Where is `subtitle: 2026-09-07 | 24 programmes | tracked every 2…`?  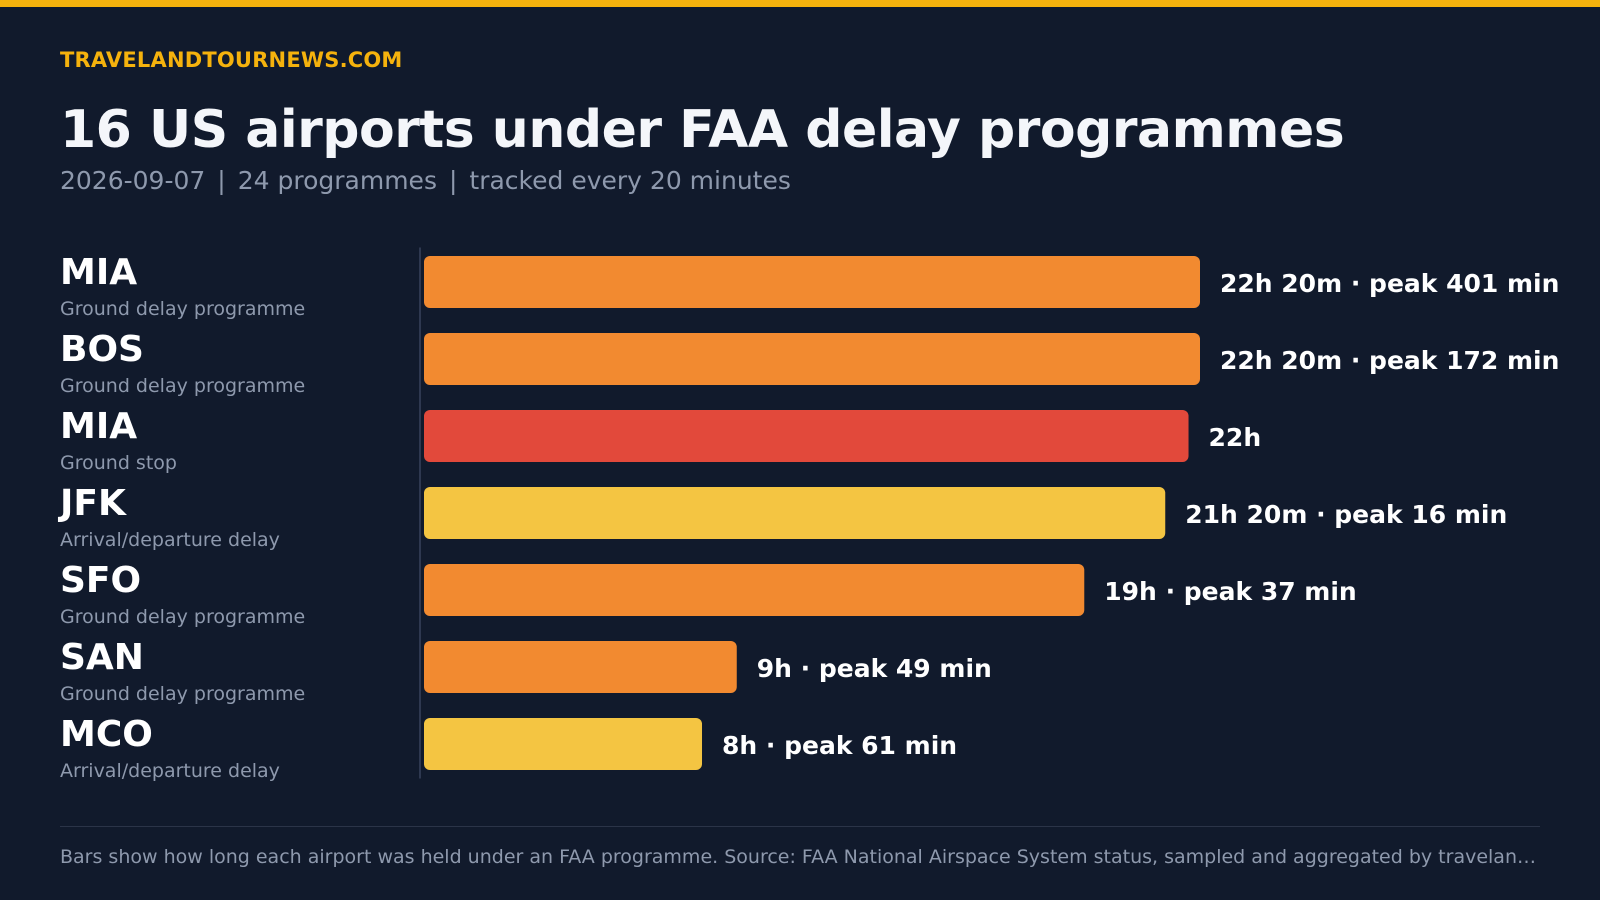
subtitle: 2026-09-07 | 24 programmes | tracked every 2… is located at coordinates (425, 180).